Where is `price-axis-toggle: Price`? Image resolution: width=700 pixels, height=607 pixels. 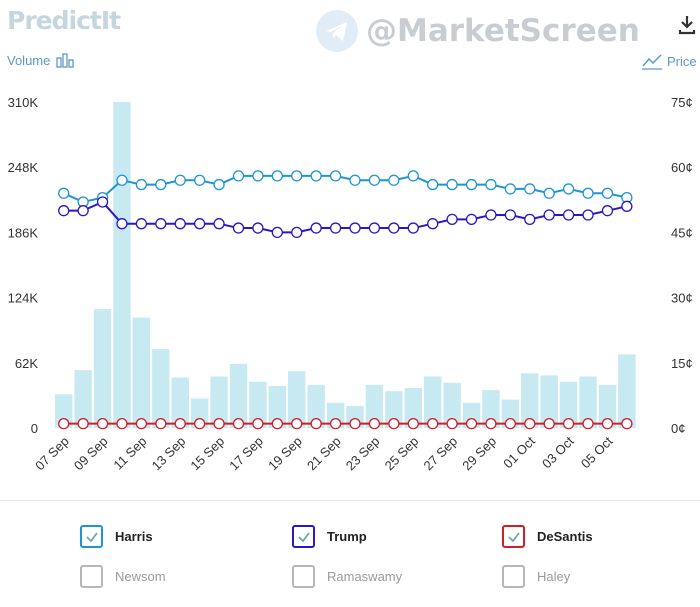 price-axis-toggle: Price is located at coordinates (669, 61).